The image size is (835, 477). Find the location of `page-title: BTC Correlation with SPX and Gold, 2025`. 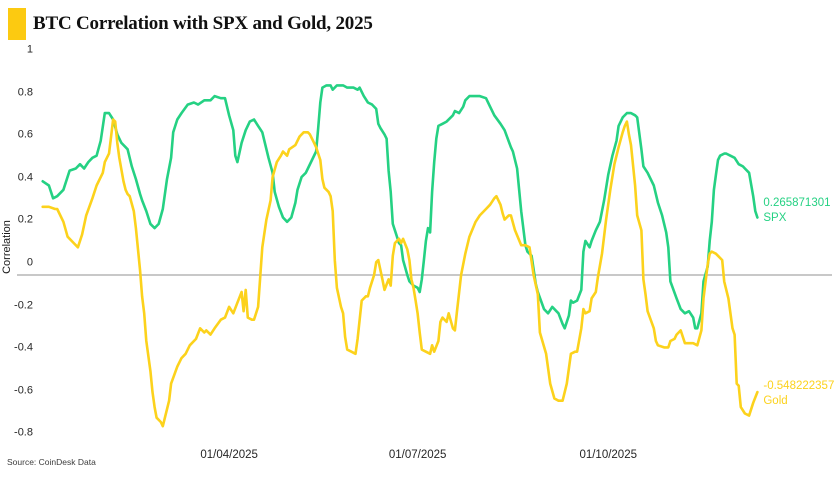

page-title: BTC Correlation with SPX and Gold, 2025 is located at coordinates (203, 23).